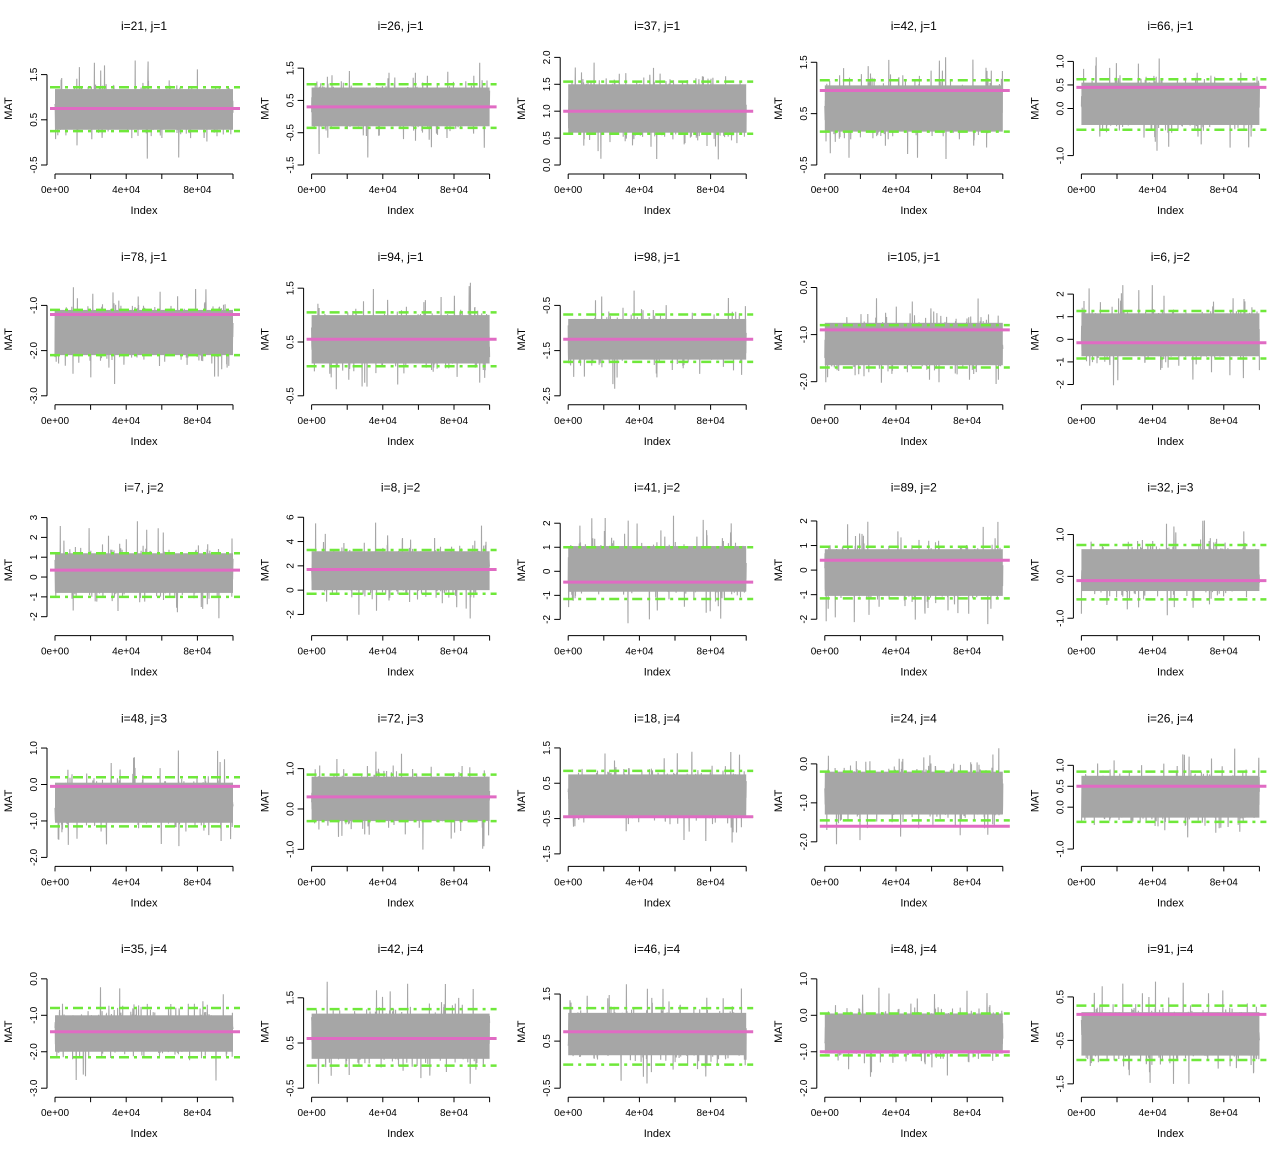  What do you see at coordinates (657, 257) in the screenshot?
I see `panel-title: i=98, j=1` at bounding box center [657, 257].